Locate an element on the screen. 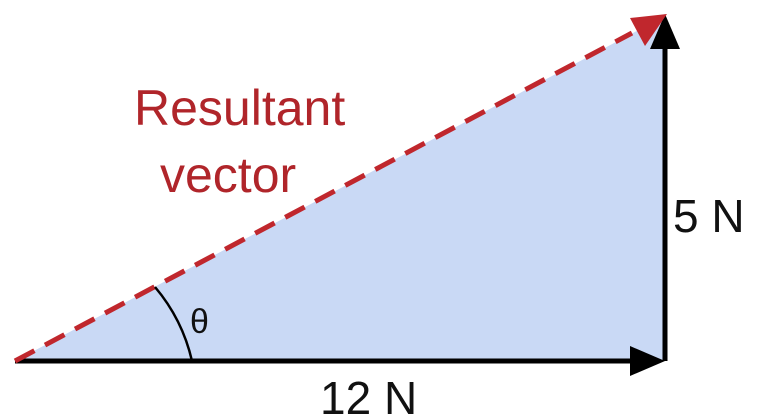  horizontal-vector-label: 12 N is located at coordinates (368, 396).